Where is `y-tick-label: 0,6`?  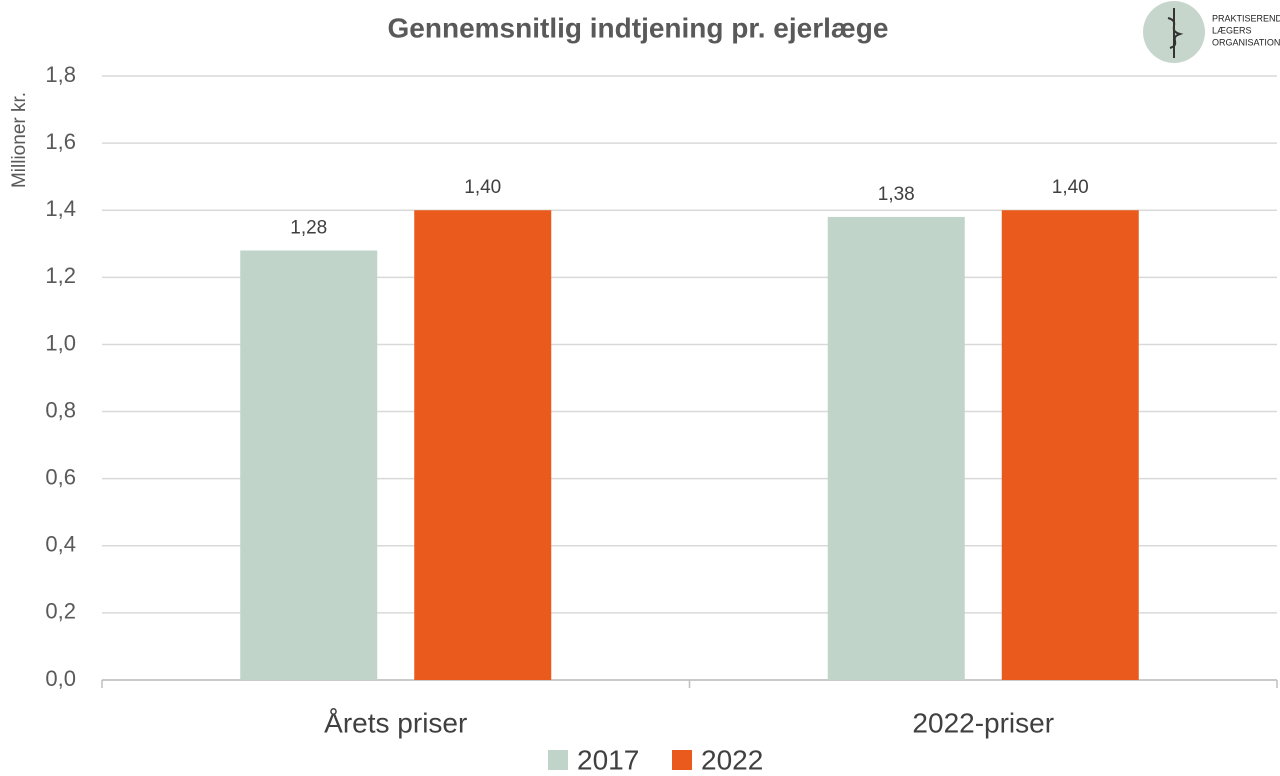
y-tick-label: 0,6 is located at coordinates (60, 476).